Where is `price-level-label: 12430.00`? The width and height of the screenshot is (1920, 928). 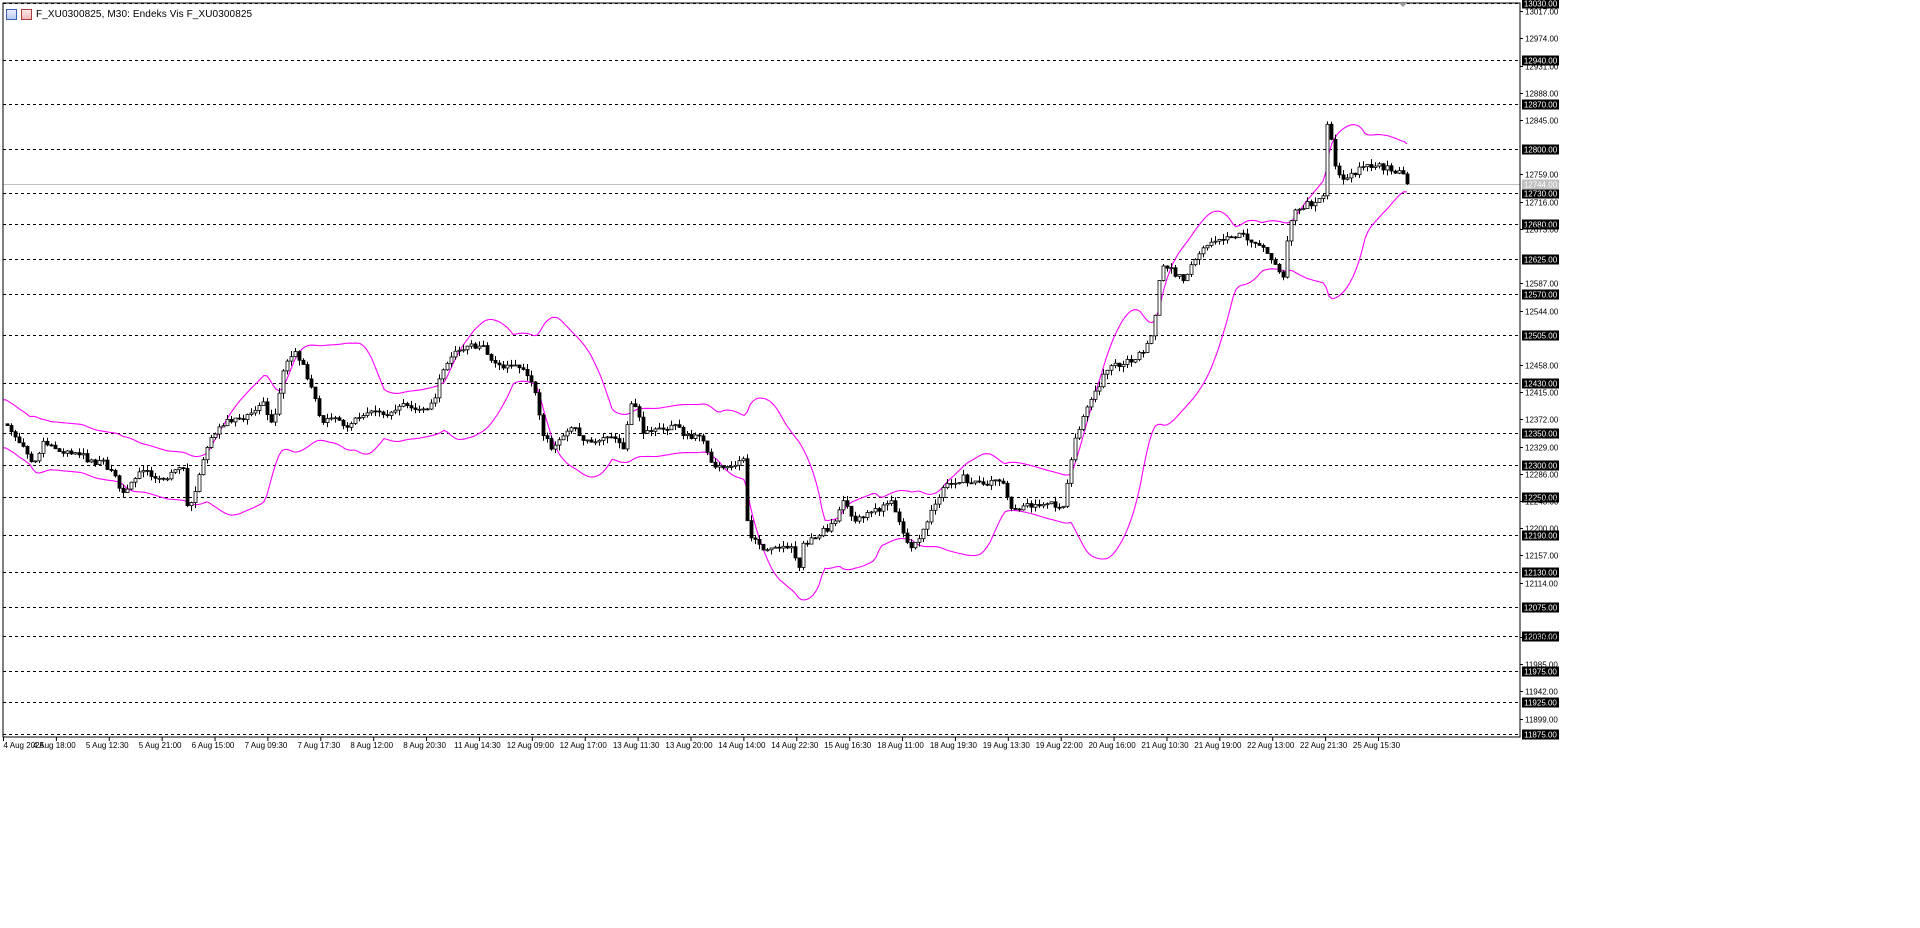 price-level-label: 12430.00 is located at coordinates (1541, 384).